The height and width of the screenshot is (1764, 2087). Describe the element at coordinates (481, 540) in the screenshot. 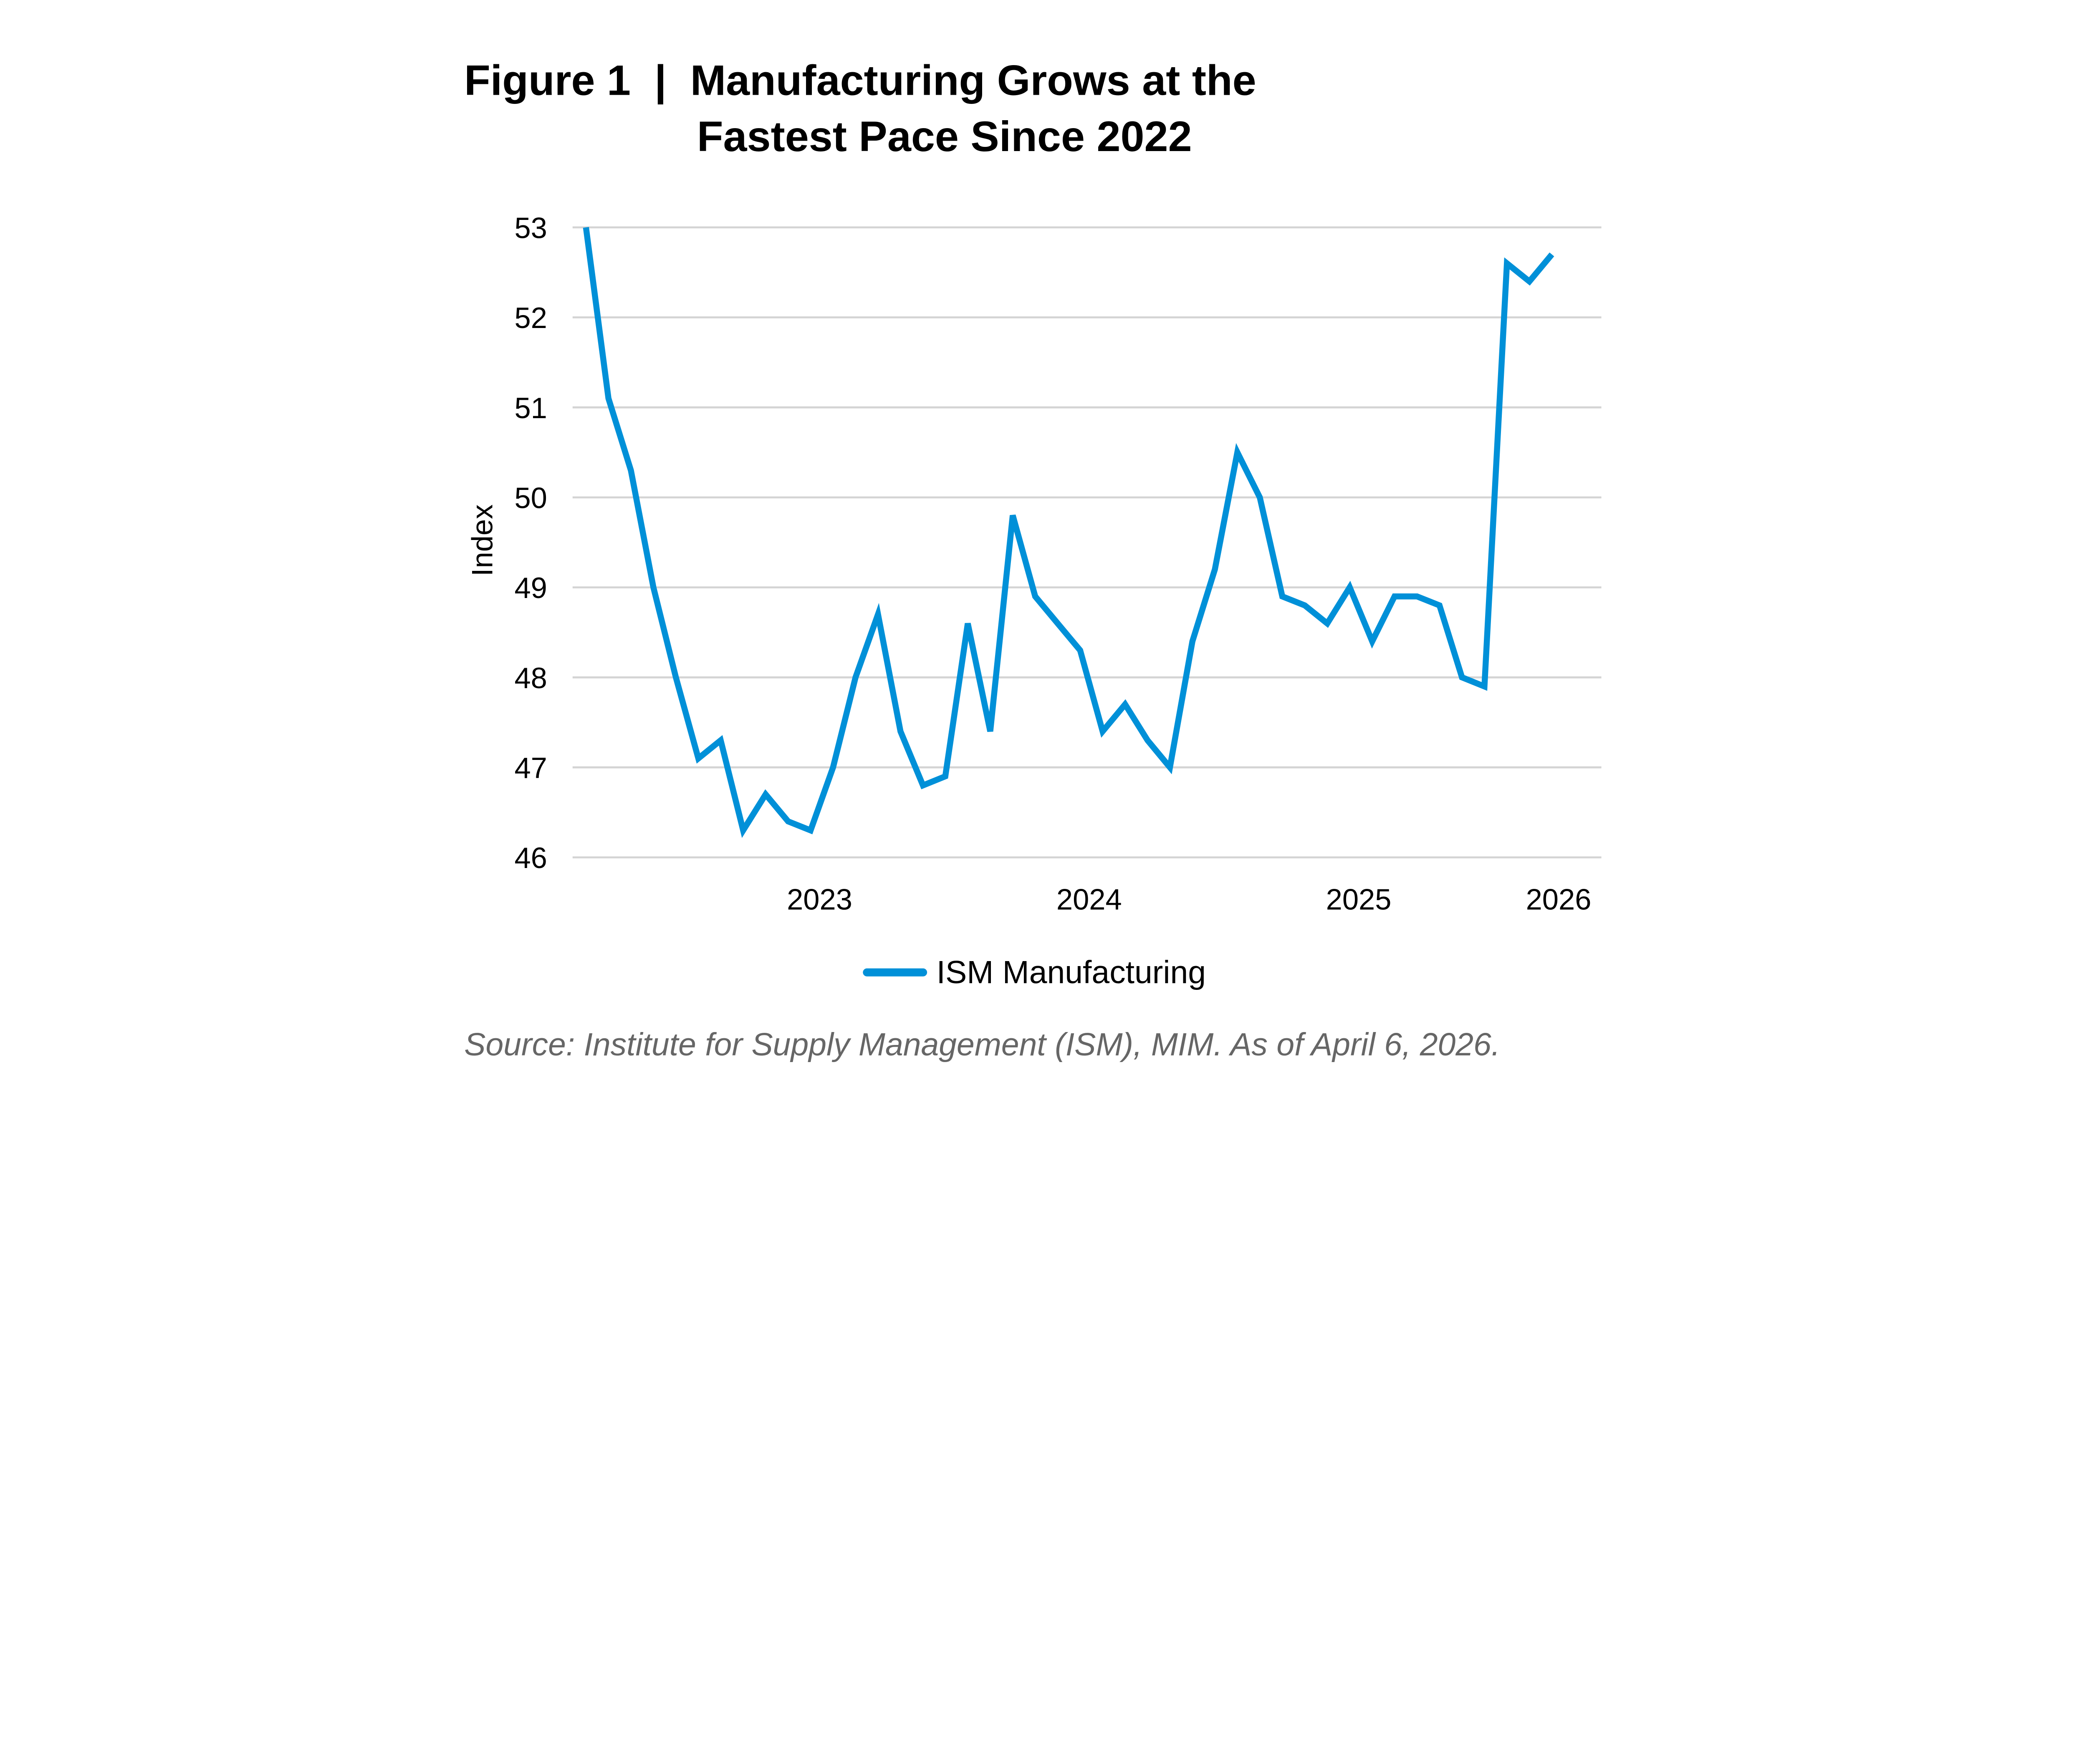

I see `y-axis-label: Index` at that location.